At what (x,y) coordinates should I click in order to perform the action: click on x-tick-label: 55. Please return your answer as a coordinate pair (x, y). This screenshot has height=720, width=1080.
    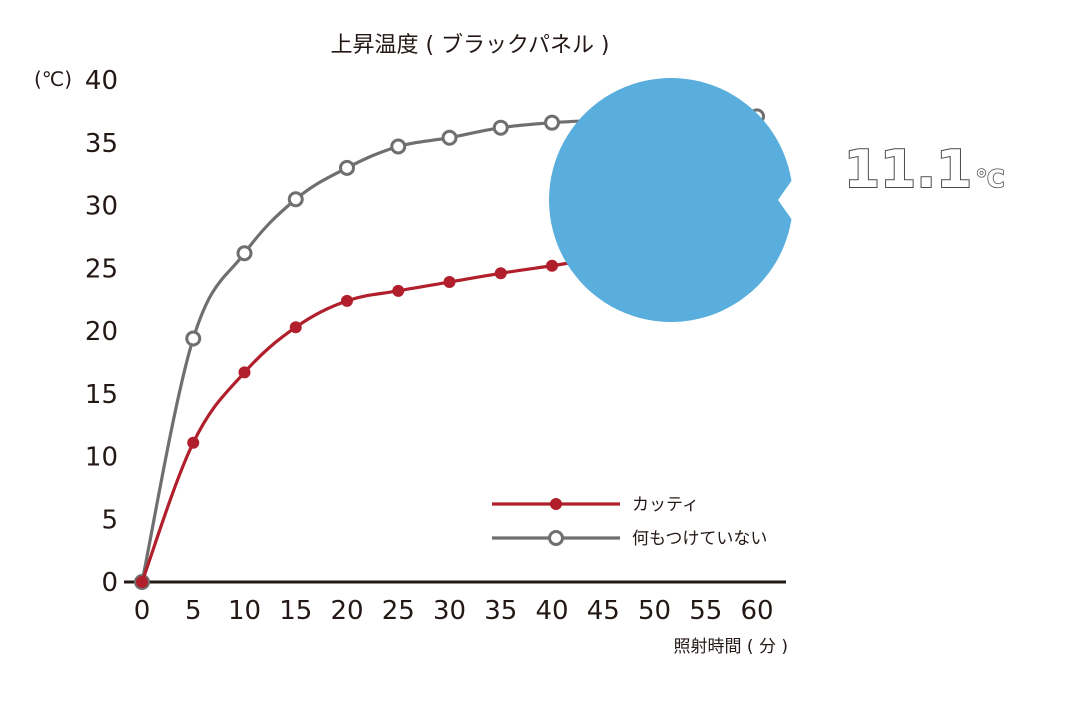
    Looking at the image, I should click on (705, 611).